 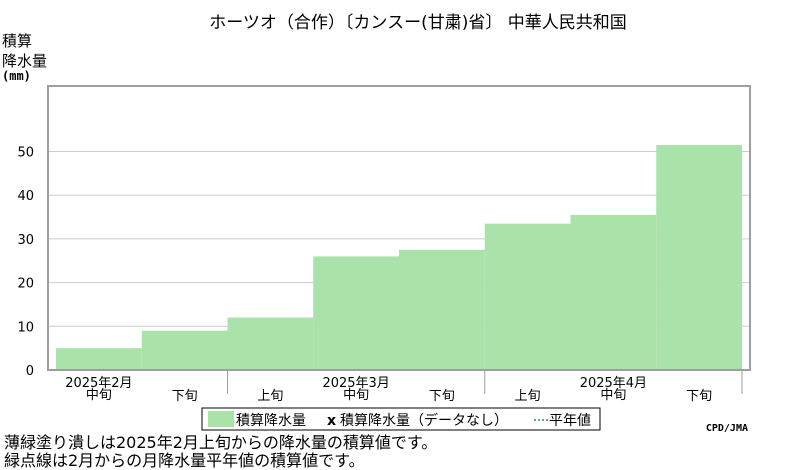 What do you see at coordinates (418, 23) in the screenshot?
I see `chart-title: ホーツオ（合作）〔カンスー(甘粛)省〕 中華人民共和国` at bounding box center [418, 23].